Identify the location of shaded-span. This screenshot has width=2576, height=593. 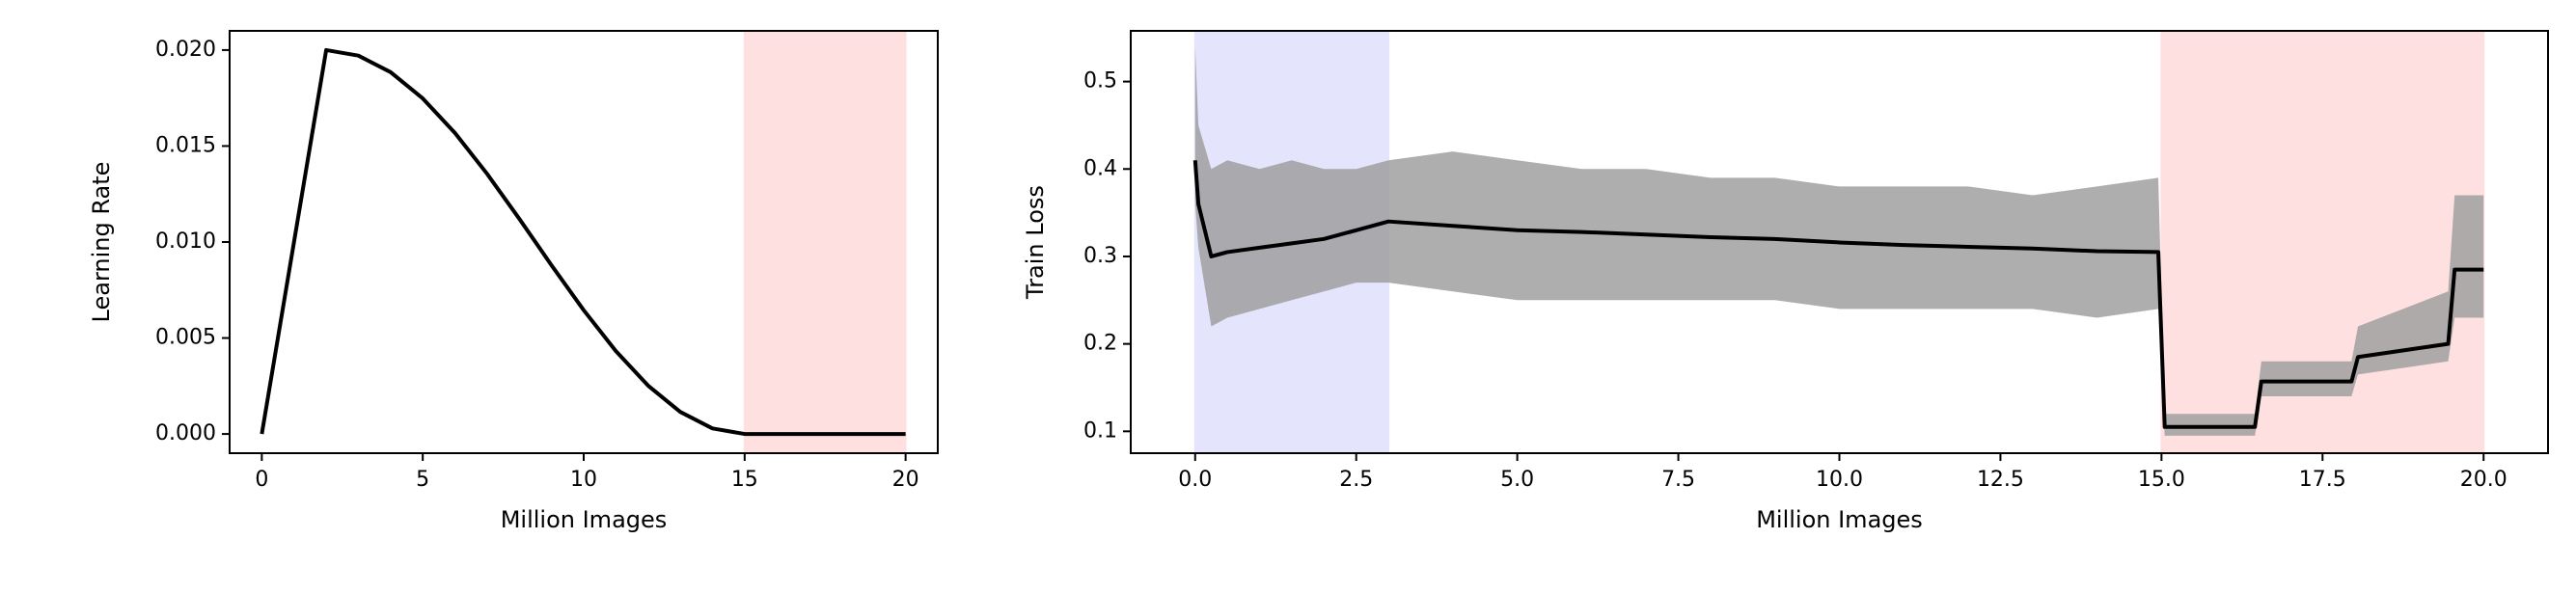
(825, 242).